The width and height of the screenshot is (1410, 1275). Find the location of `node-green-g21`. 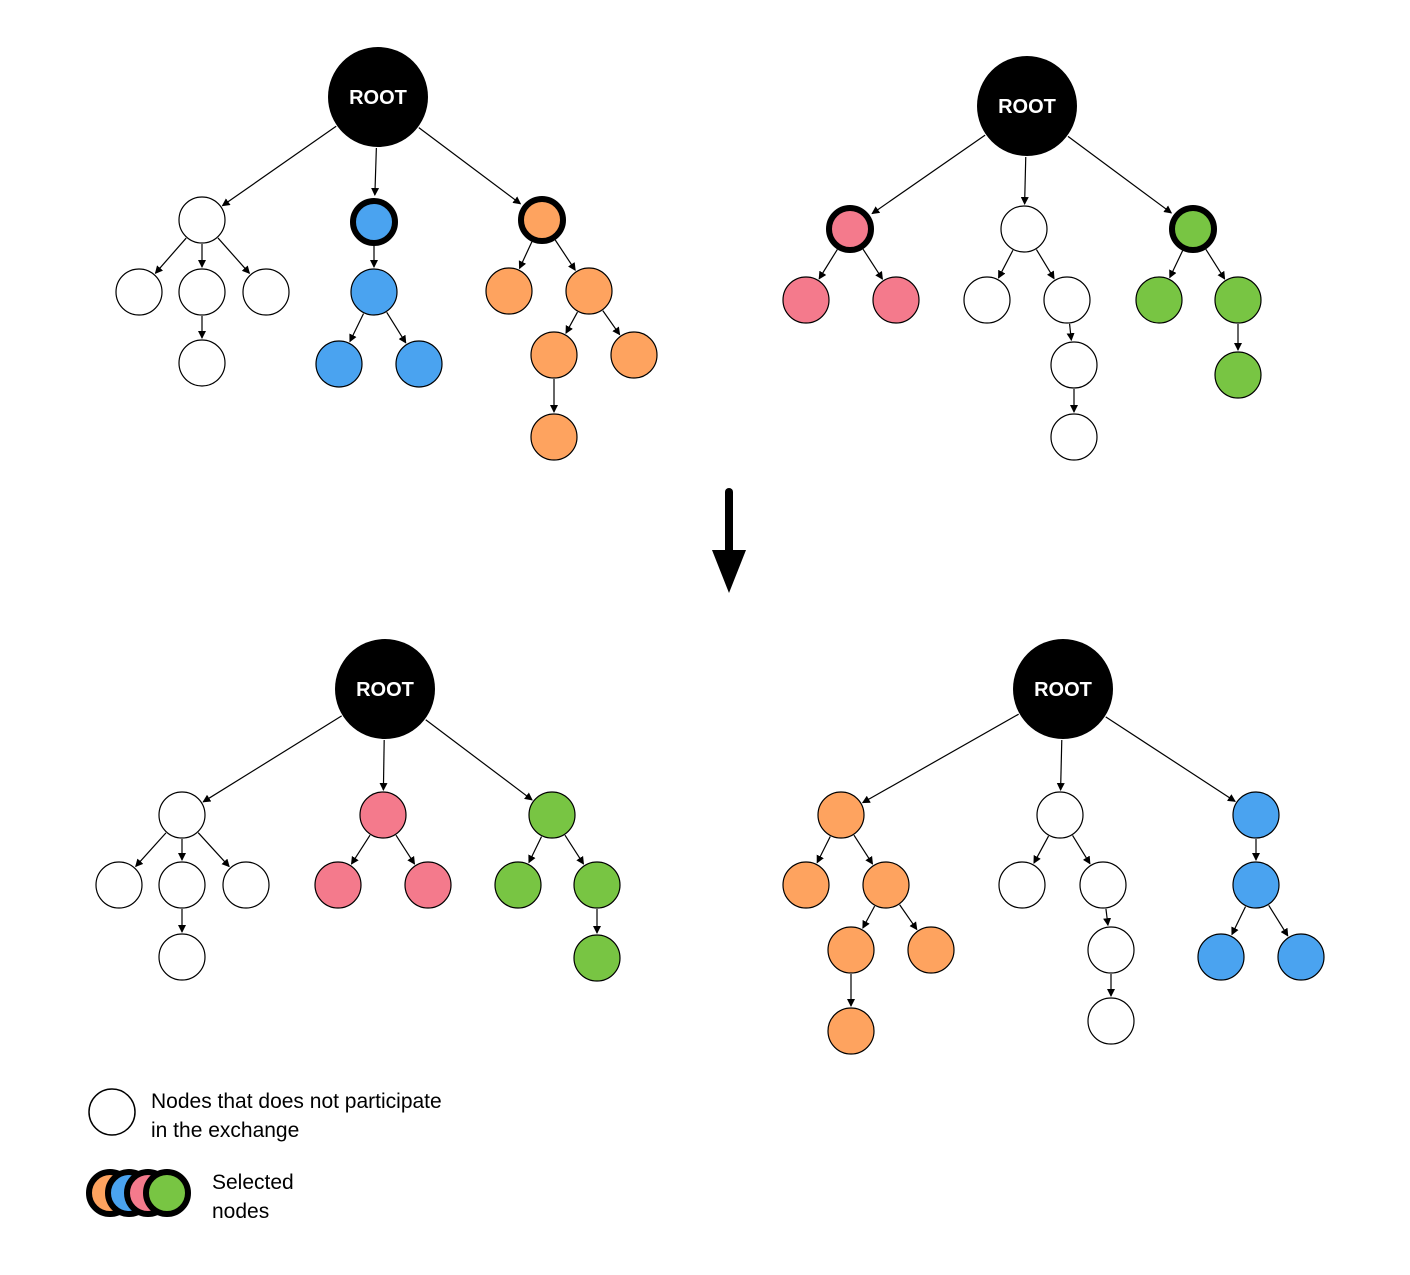

node-green-g21 is located at coordinates (1238, 375).